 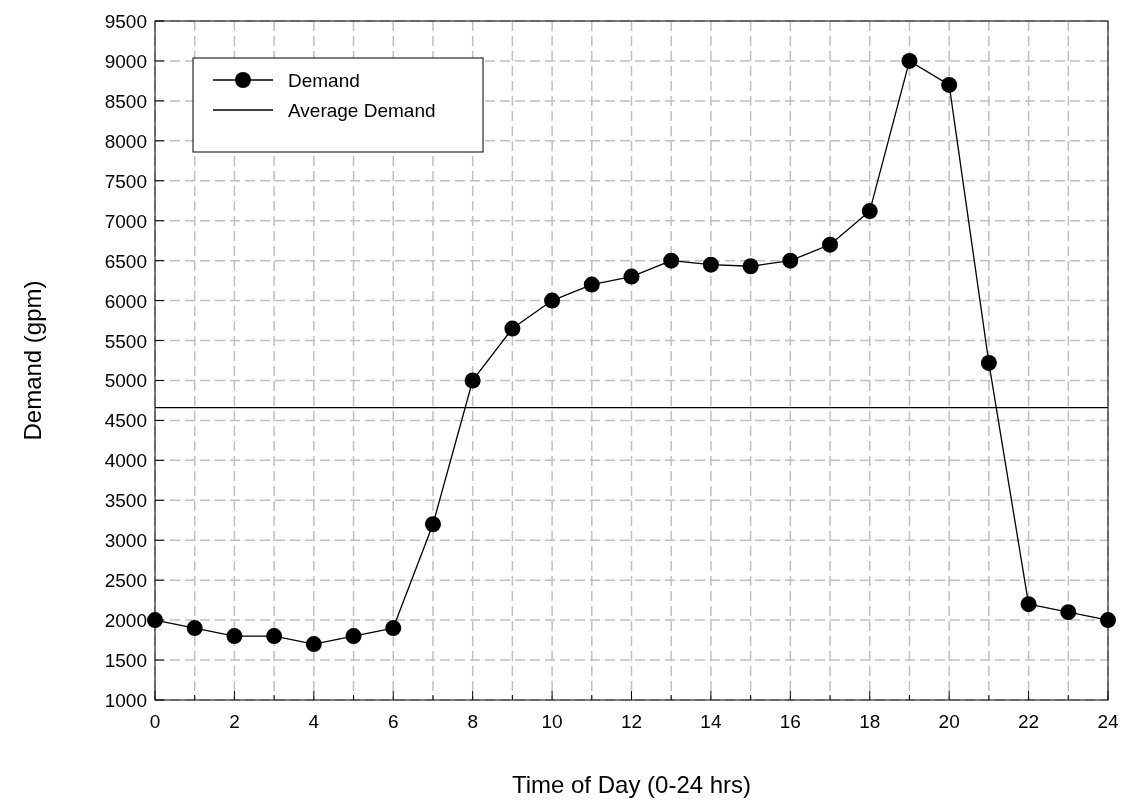 What do you see at coordinates (125, 581) in the screenshot?
I see `y-tick-label: 2500` at bounding box center [125, 581].